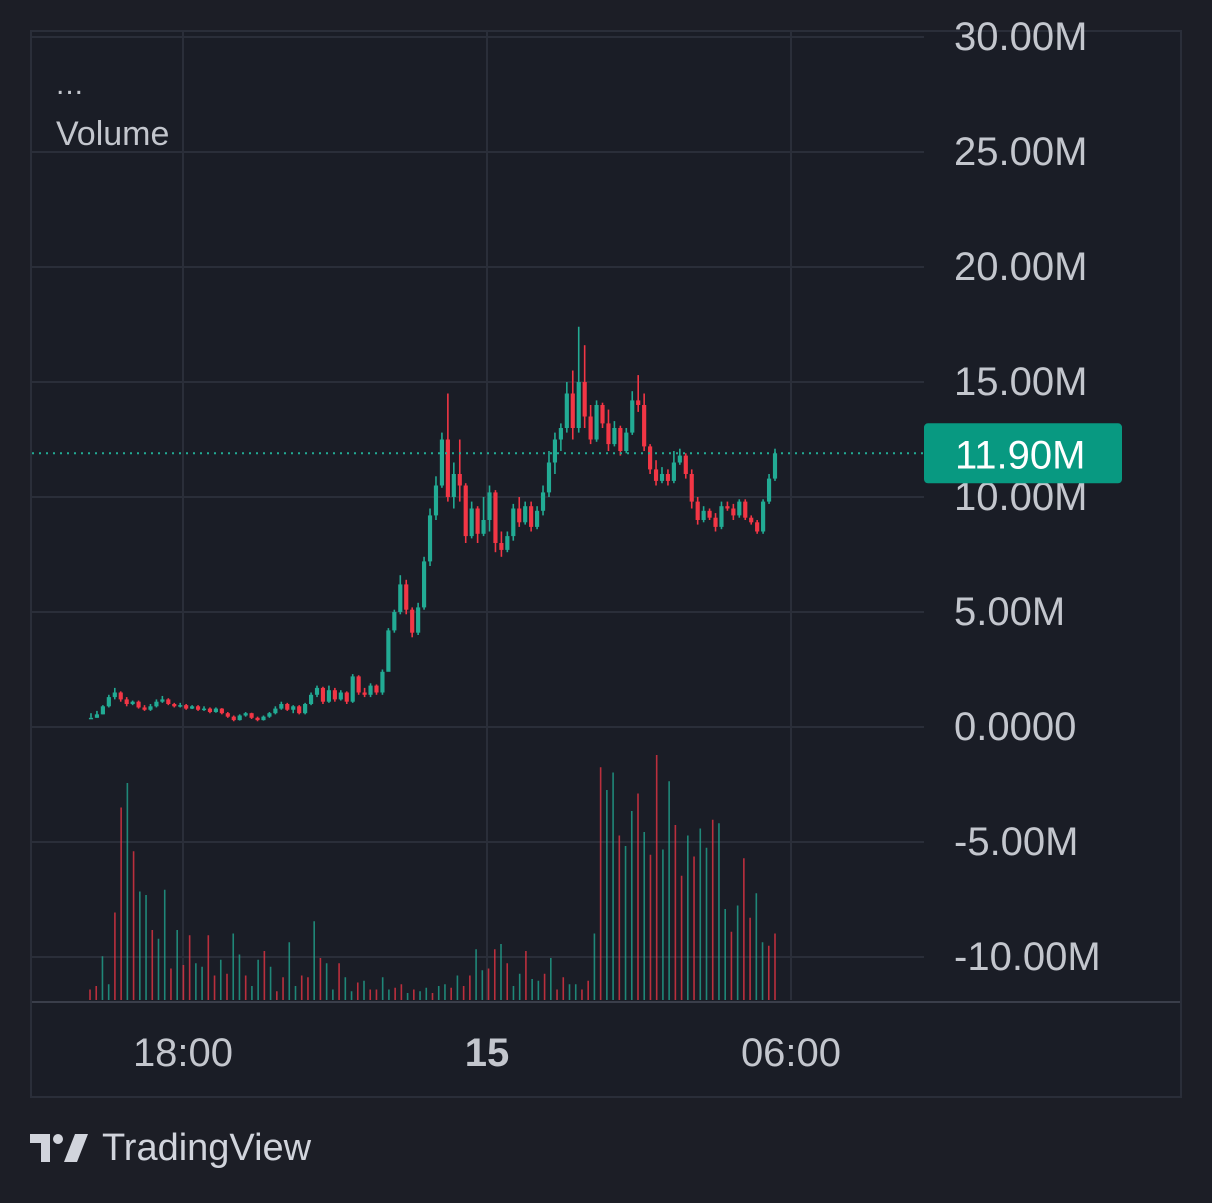 This screenshot has height=1203, width=1212. What do you see at coordinates (487, 1053) in the screenshot?
I see `x-tick-label: 15` at bounding box center [487, 1053].